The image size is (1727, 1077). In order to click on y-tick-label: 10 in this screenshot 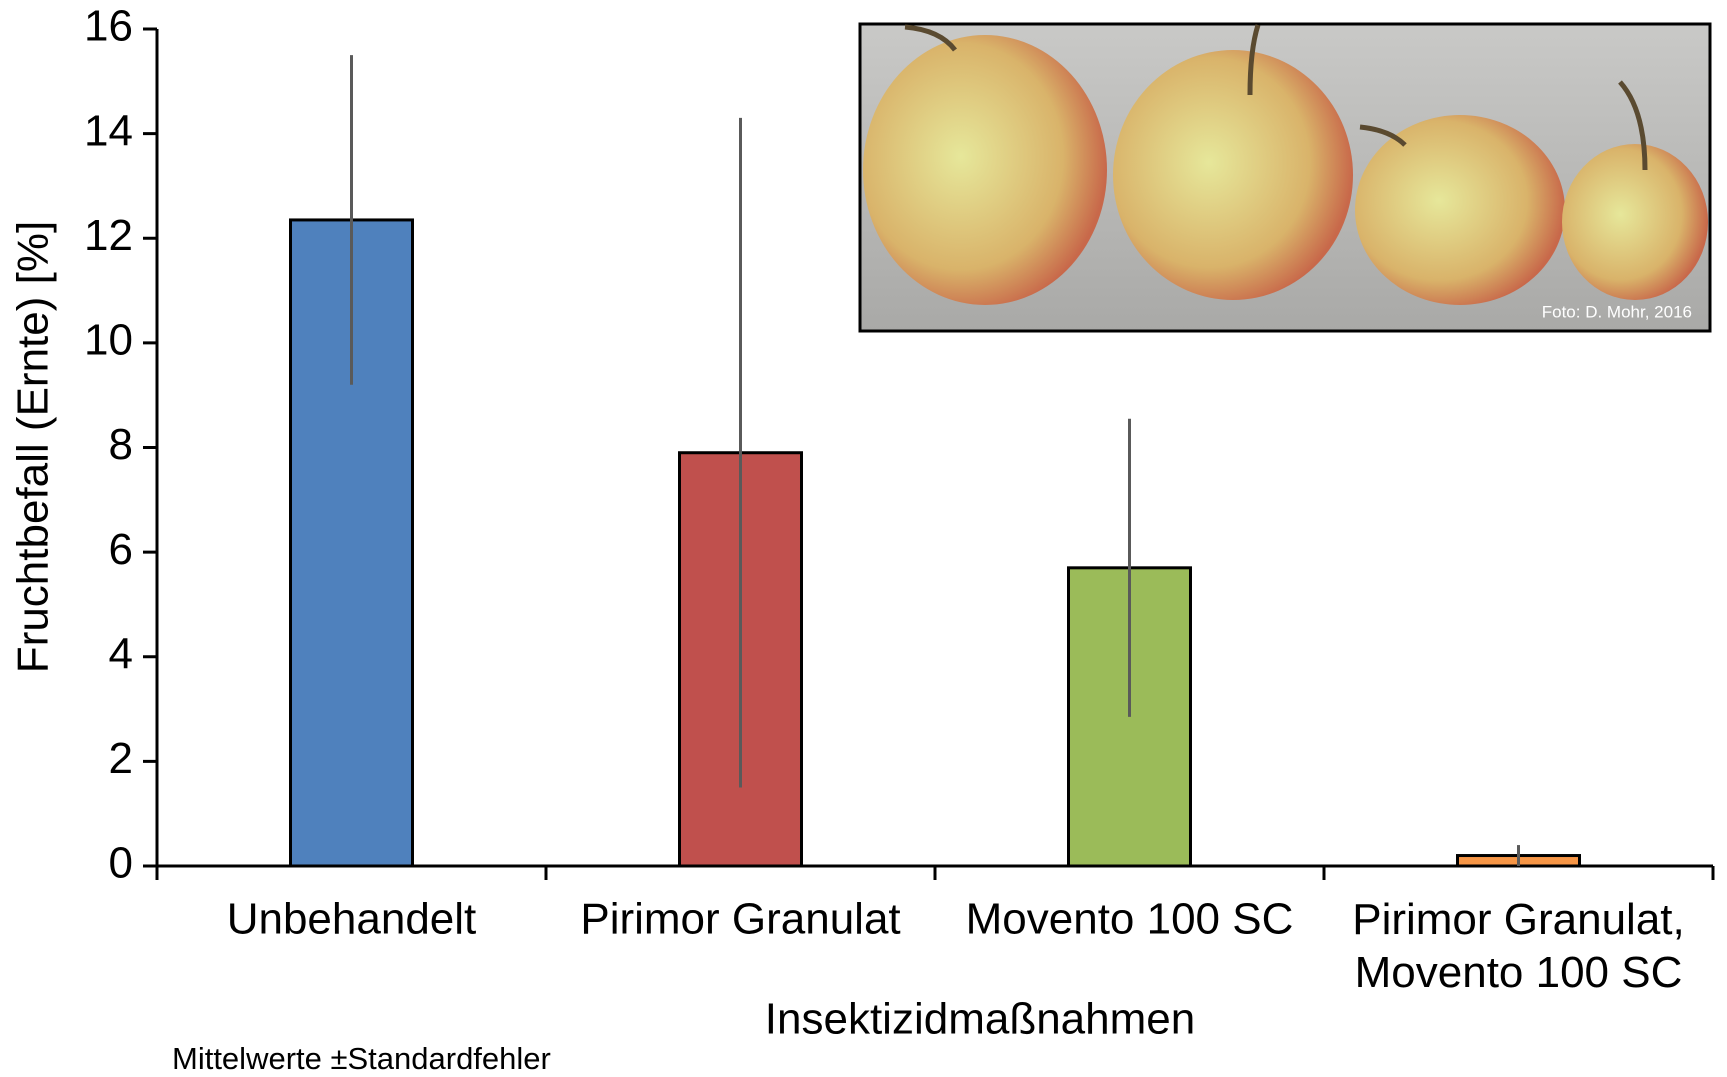, I will do `click(108, 340)`.